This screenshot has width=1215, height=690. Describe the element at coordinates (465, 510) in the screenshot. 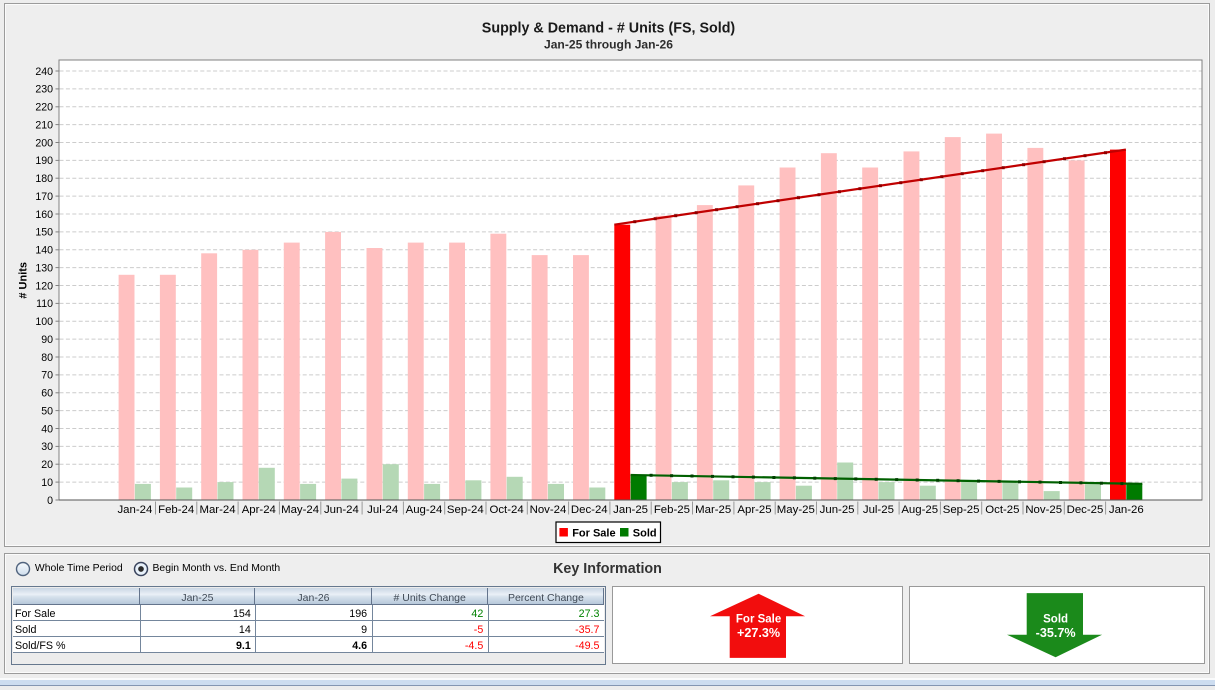

I see `svg-text: Sep-24` at that location.